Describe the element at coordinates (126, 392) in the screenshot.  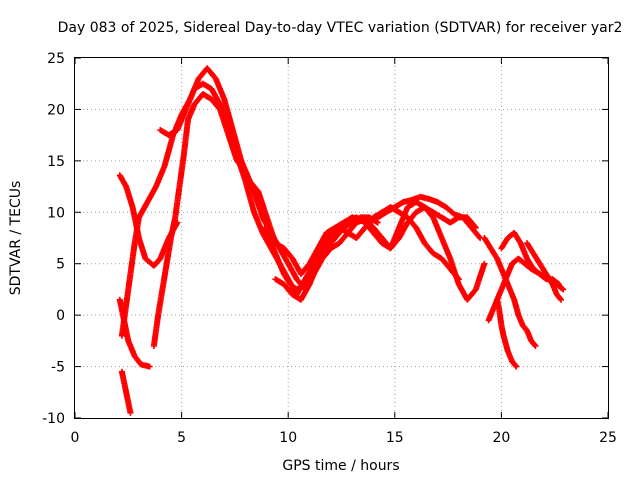
I see `series-track-c` at that location.